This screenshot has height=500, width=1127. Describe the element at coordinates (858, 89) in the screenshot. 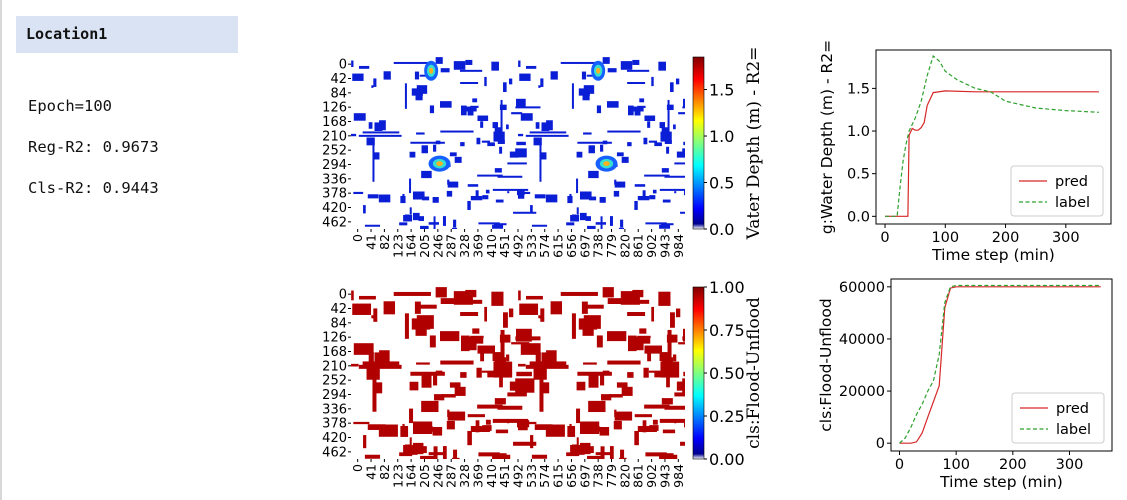

I see `y-tick-label: 1.5` at that location.